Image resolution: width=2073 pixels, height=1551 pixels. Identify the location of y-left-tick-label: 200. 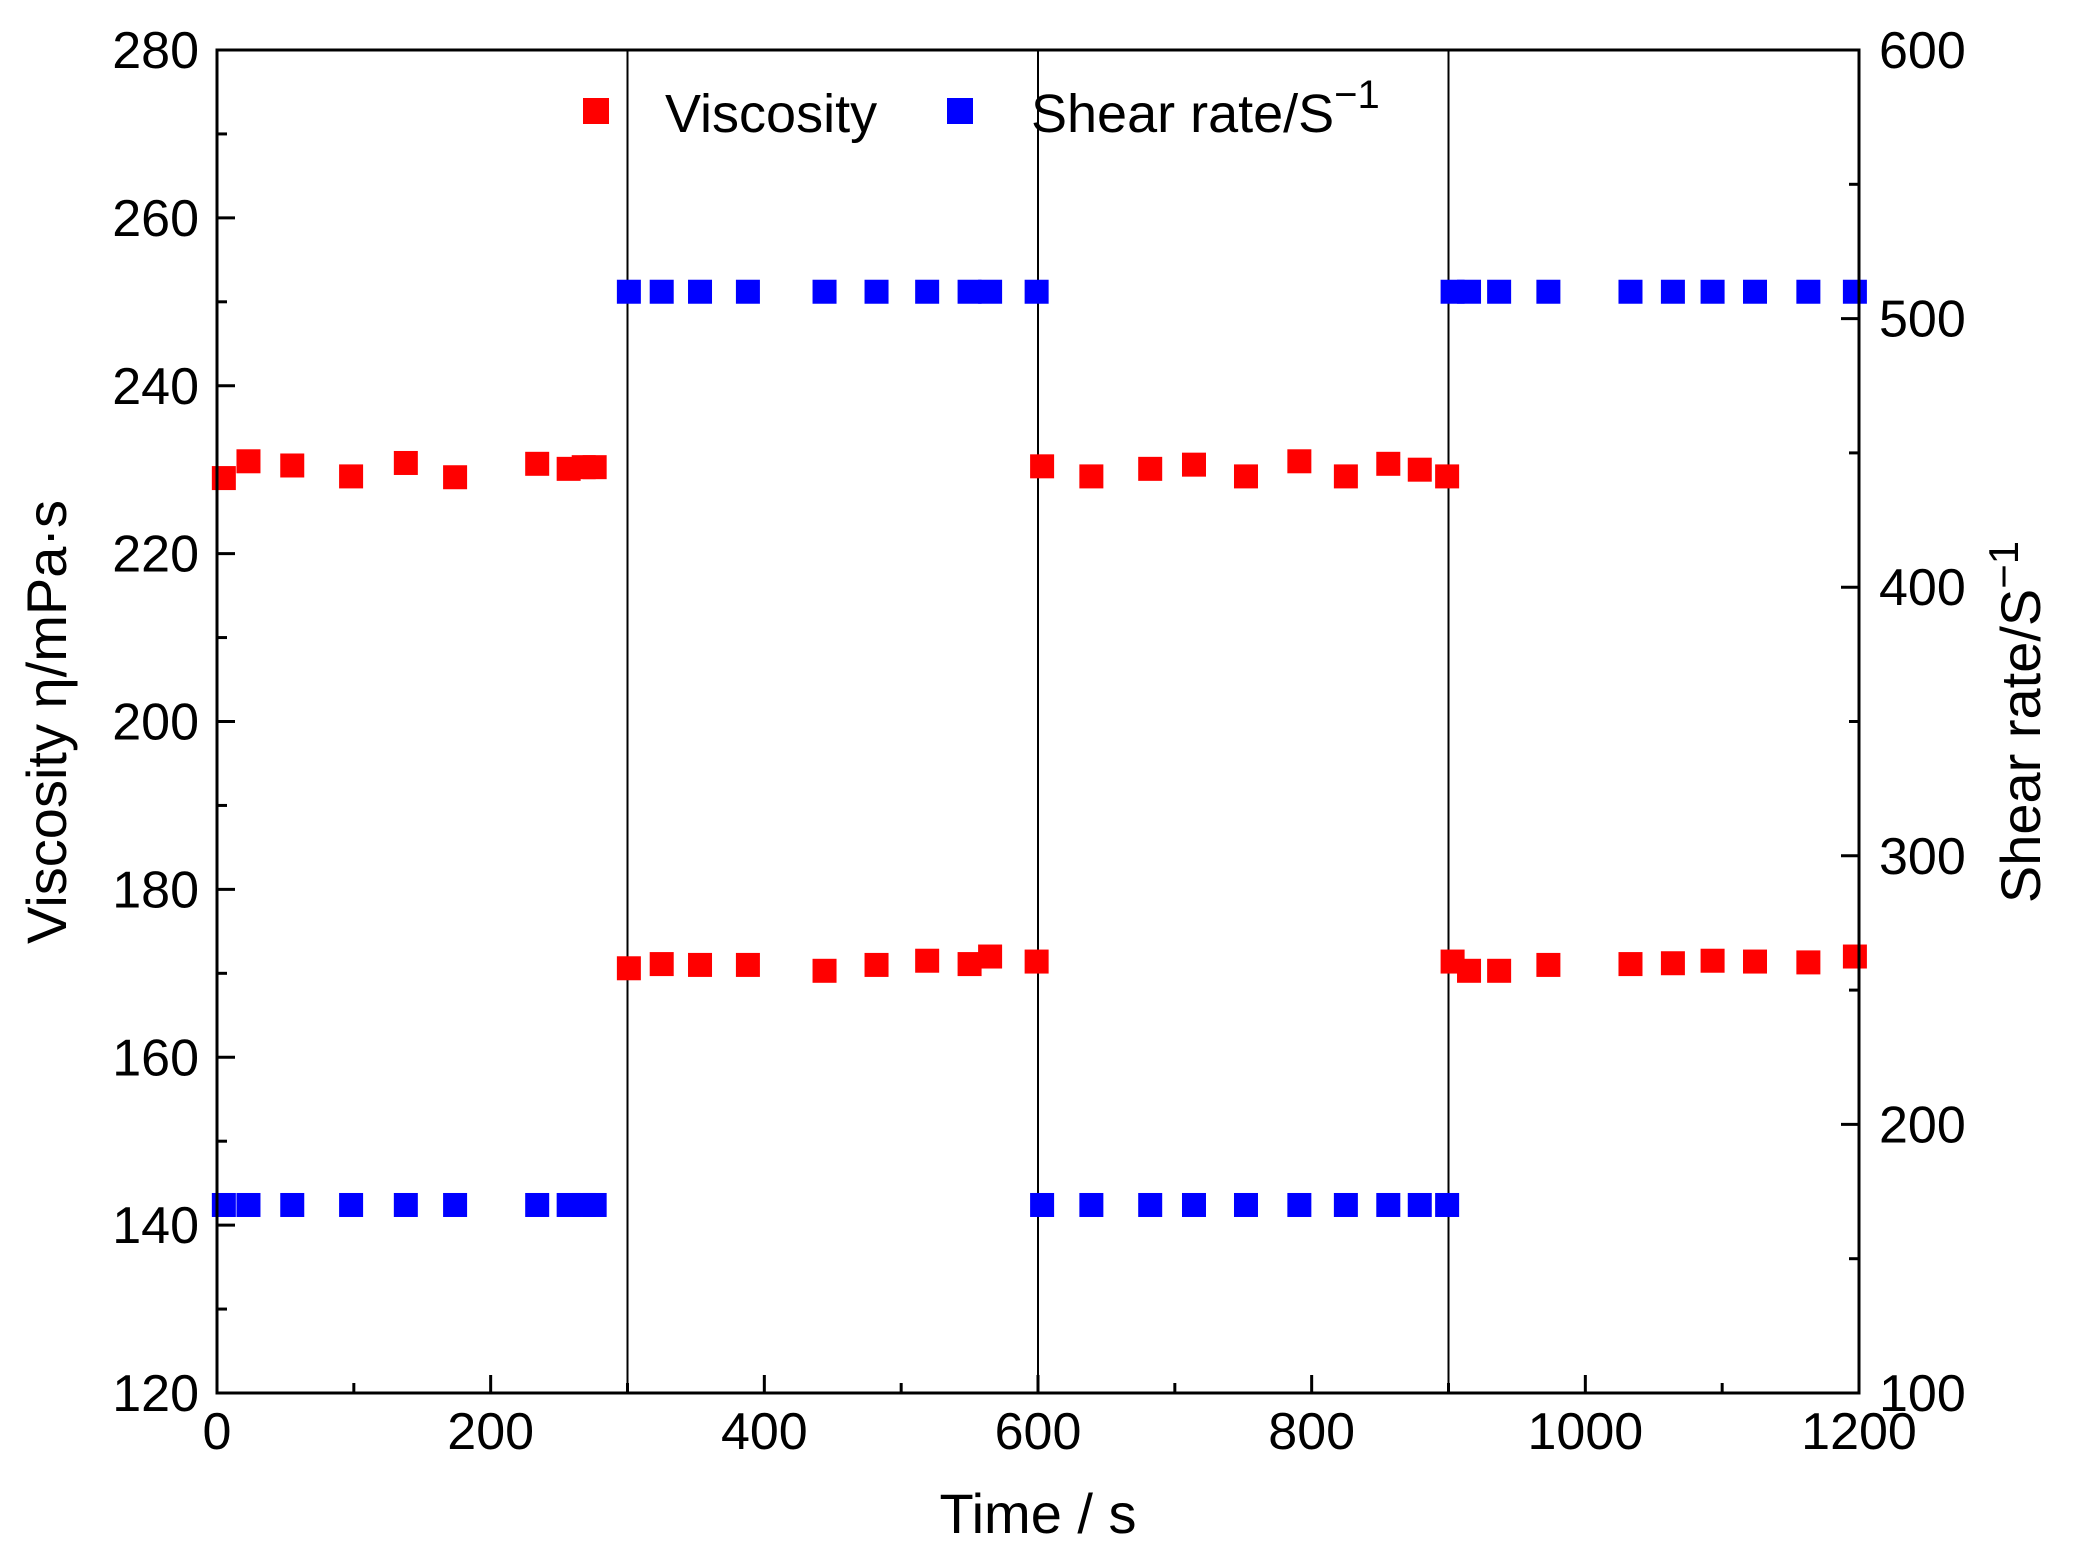
(155, 723).